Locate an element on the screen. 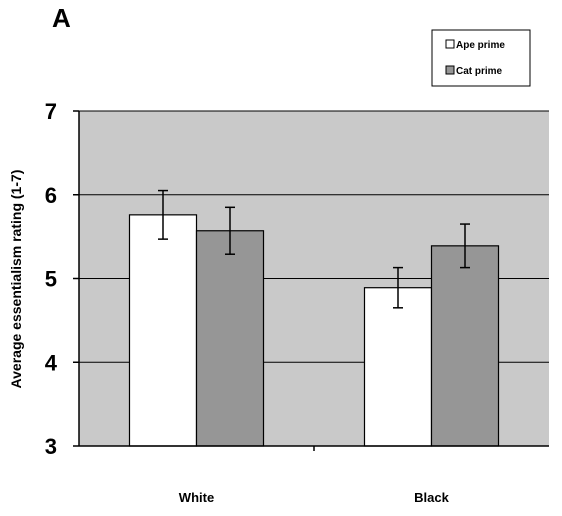 Image resolution: width=562 pixels, height=516 pixels. y-tick-label: 4 is located at coordinates (51, 362).